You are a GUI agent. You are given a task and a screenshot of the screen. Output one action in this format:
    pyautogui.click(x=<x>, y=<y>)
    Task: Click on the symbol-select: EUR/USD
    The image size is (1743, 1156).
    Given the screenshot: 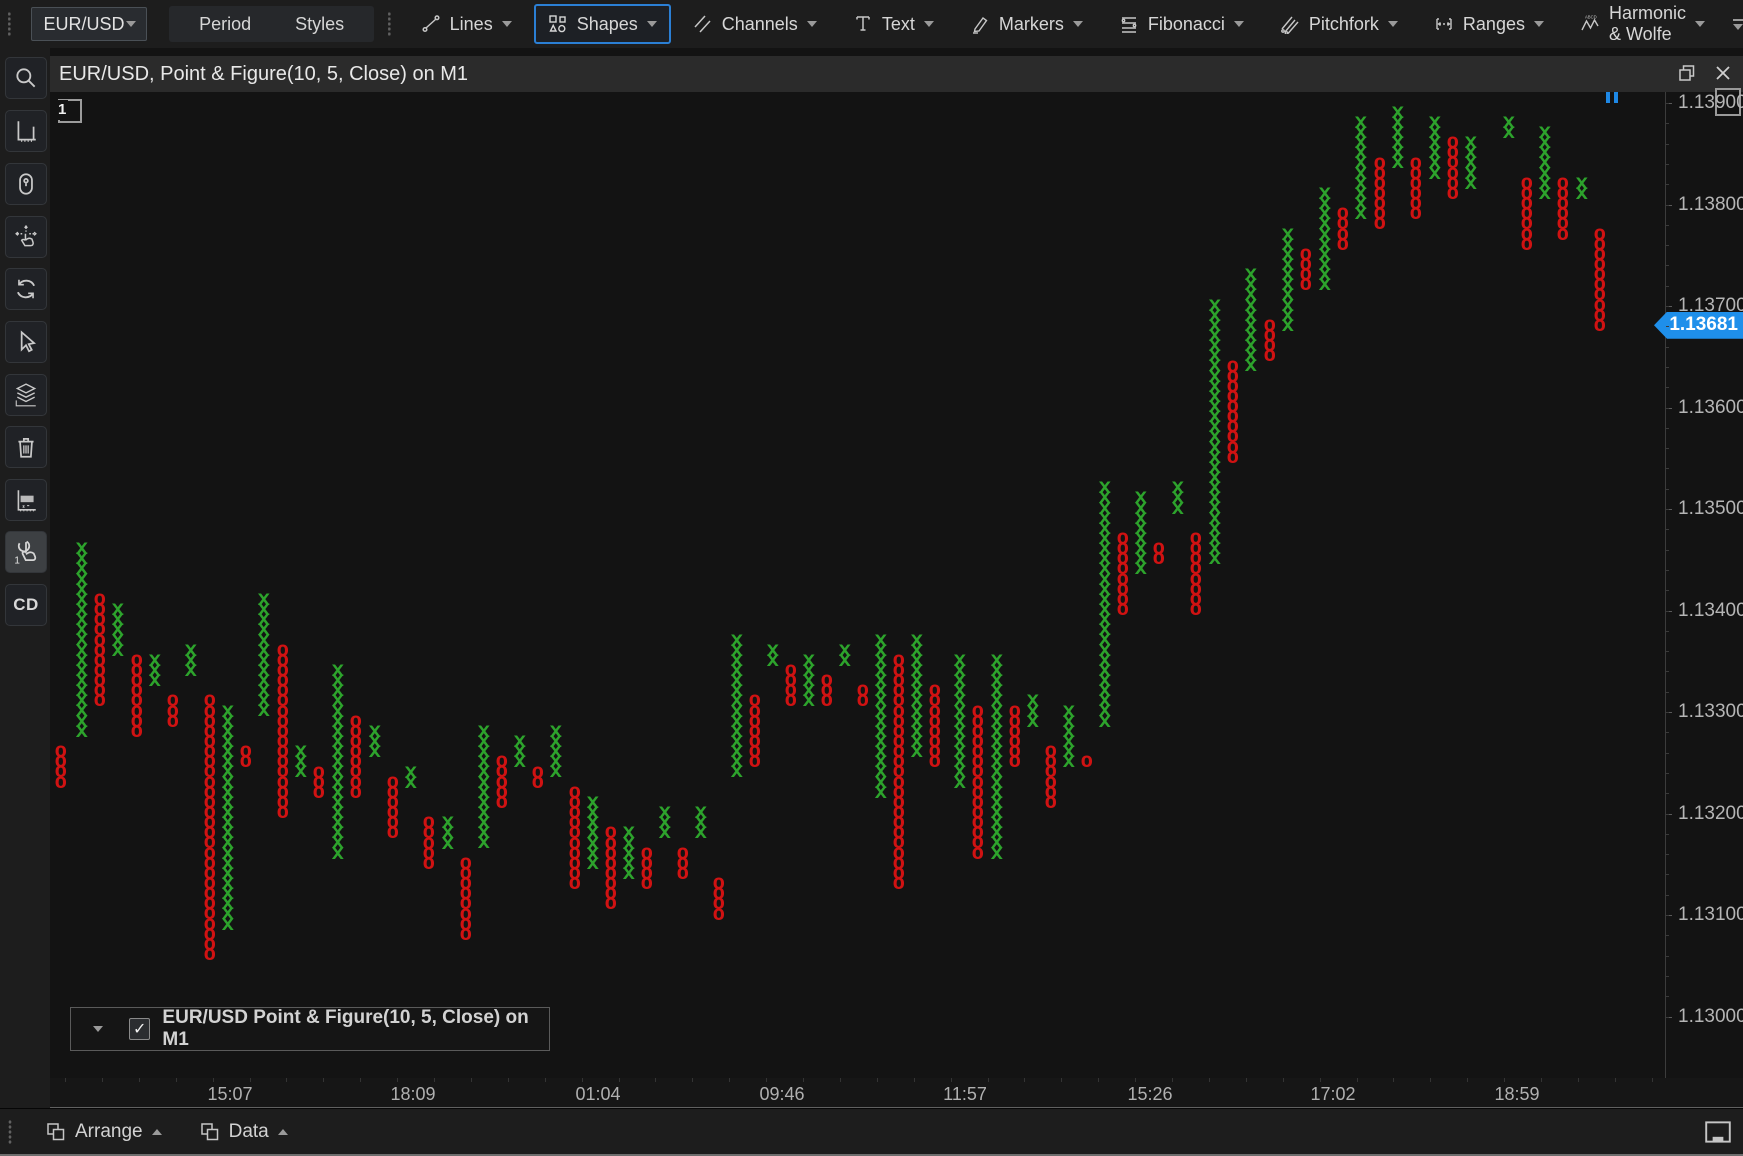 What is the action you would take?
    pyautogui.click(x=89, y=24)
    